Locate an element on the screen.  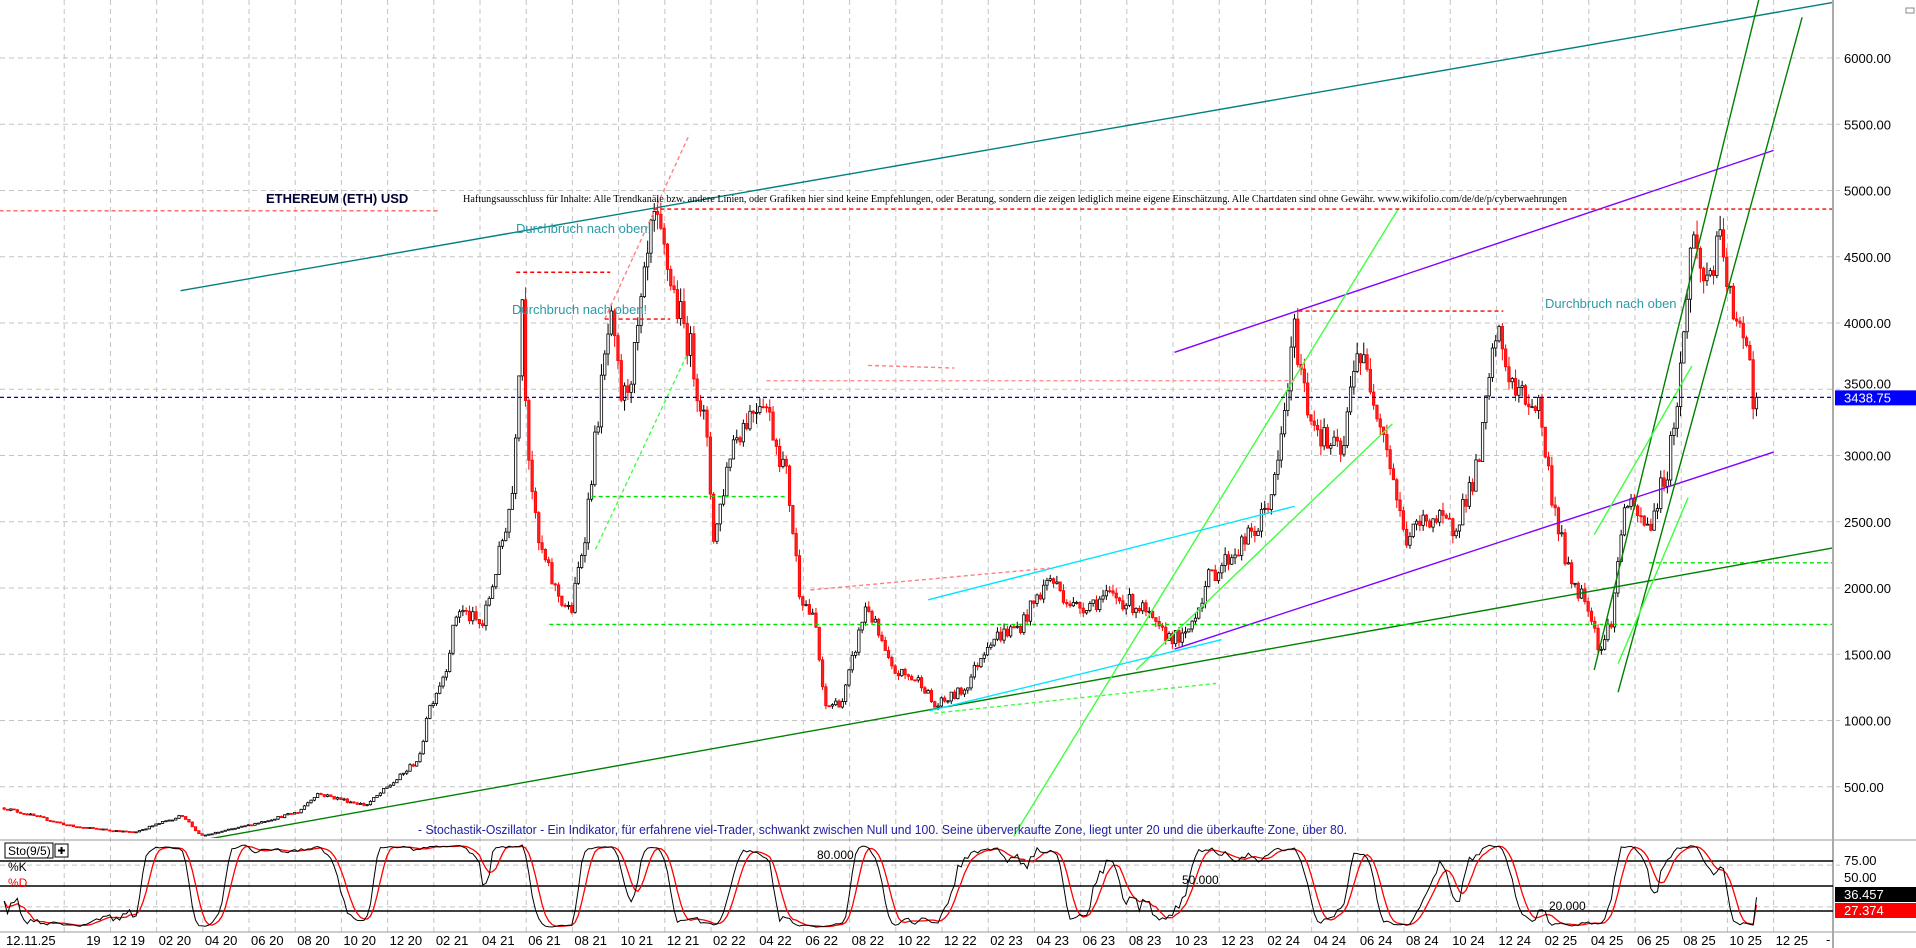
x-tick-label: 04 21 is located at coordinates (498, 940).